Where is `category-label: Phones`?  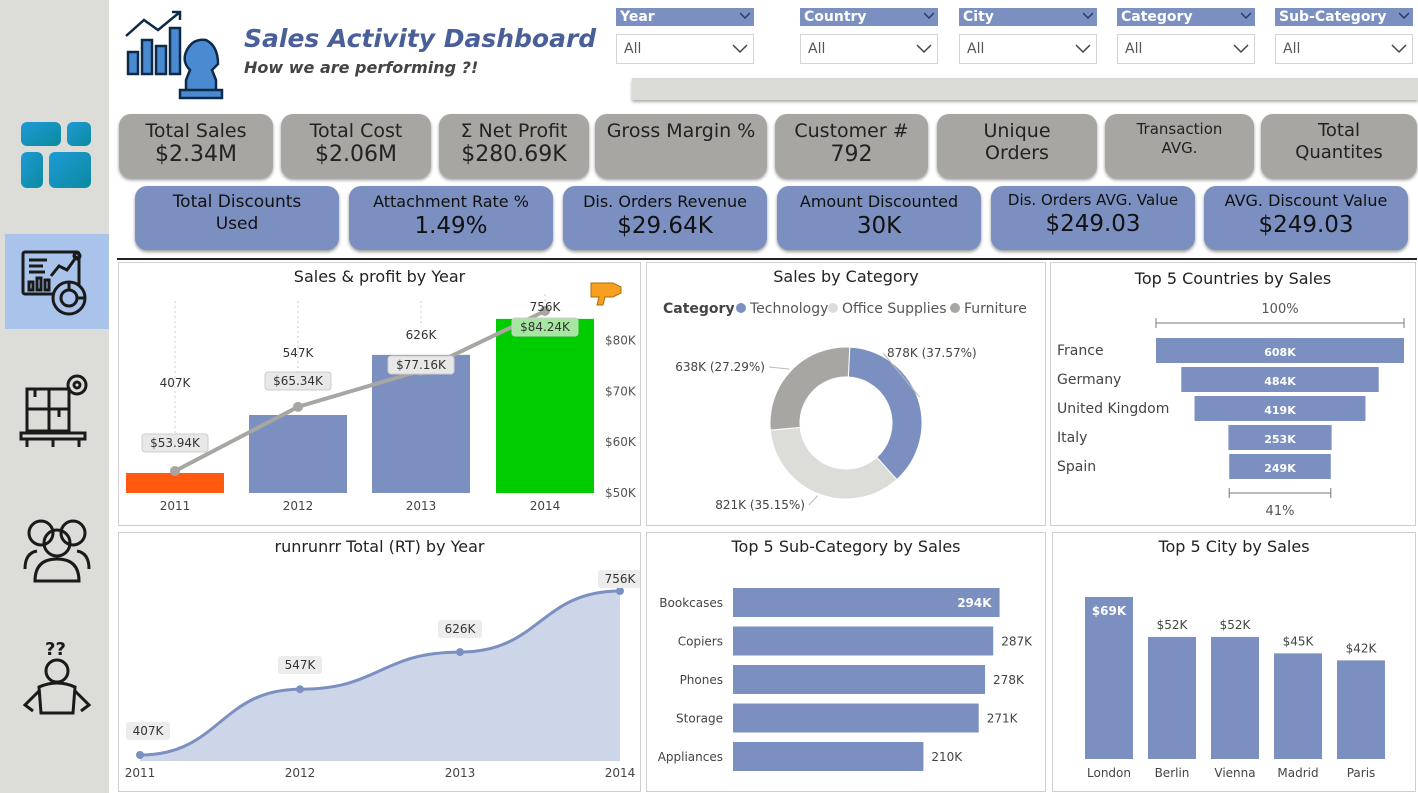
category-label: Phones is located at coordinates (701, 680).